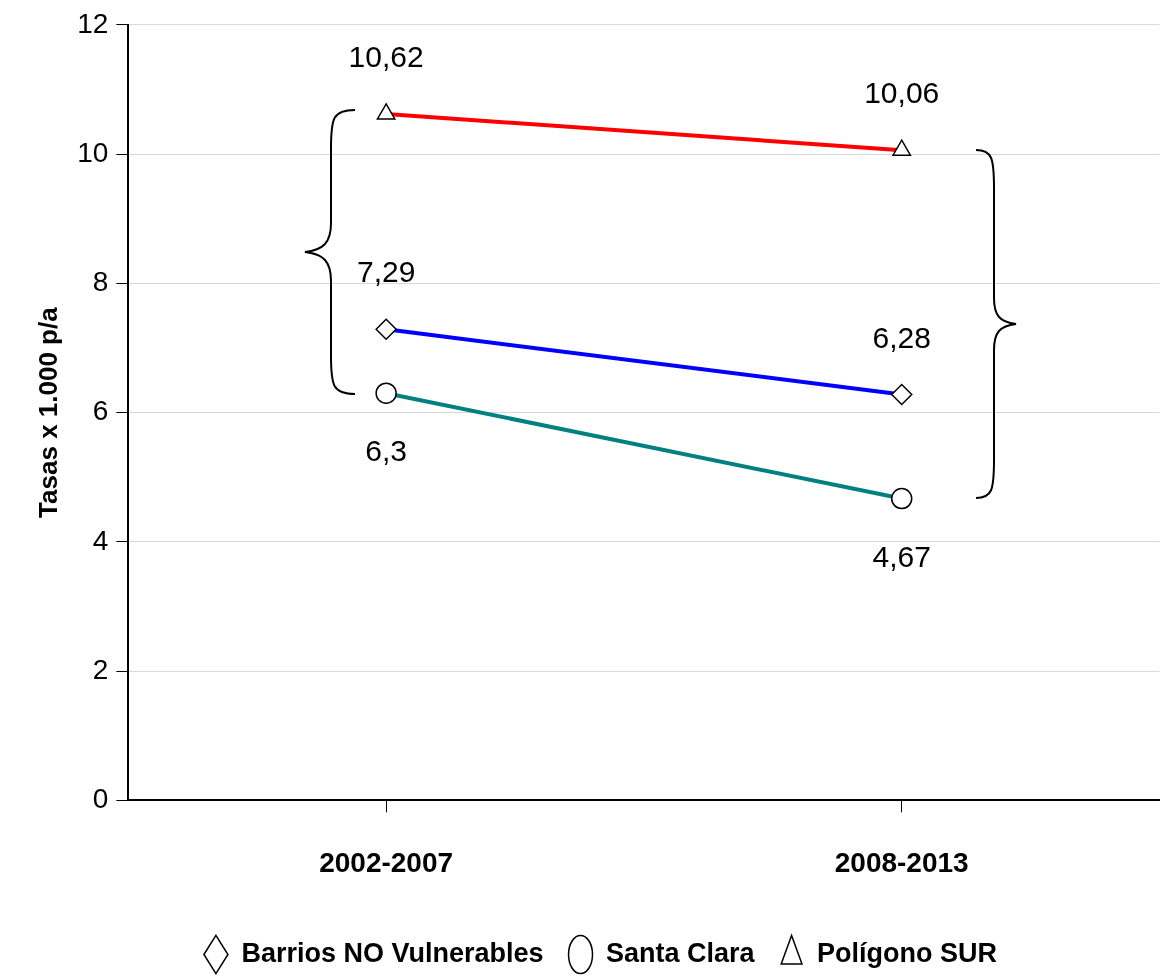 This screenshot has width=1171, height=978. Describe the element at coordinates (392, 952) in the screenshot. I see `legend-label: Barrios NO Vulnerables` at that location.